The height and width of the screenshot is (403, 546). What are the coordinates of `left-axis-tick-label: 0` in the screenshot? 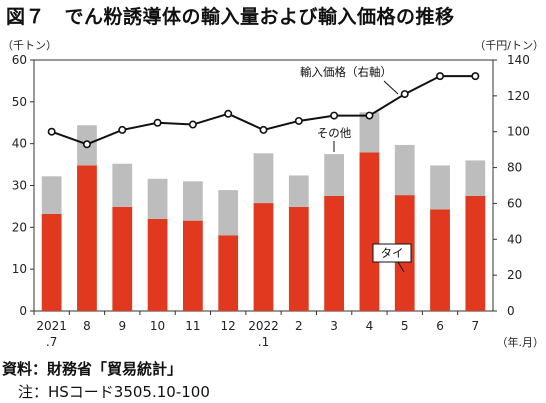 It's located at (23, 311).